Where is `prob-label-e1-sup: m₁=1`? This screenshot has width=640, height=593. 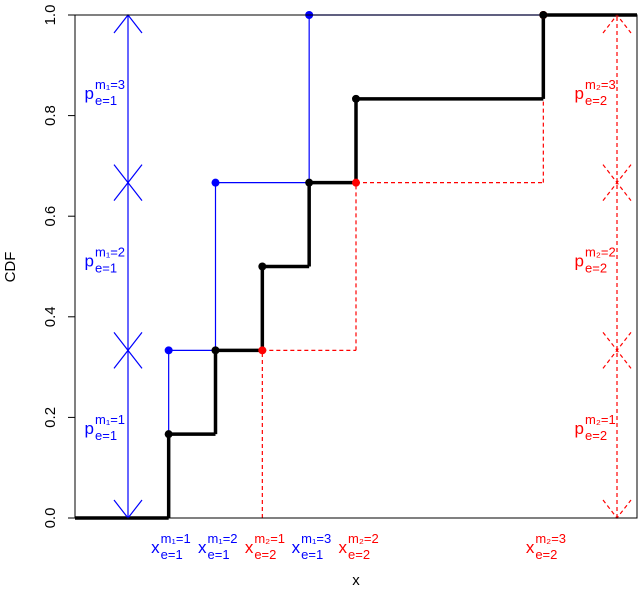
prob-label-e1-sup: m₁=1 is located at coordinates (110, 419).